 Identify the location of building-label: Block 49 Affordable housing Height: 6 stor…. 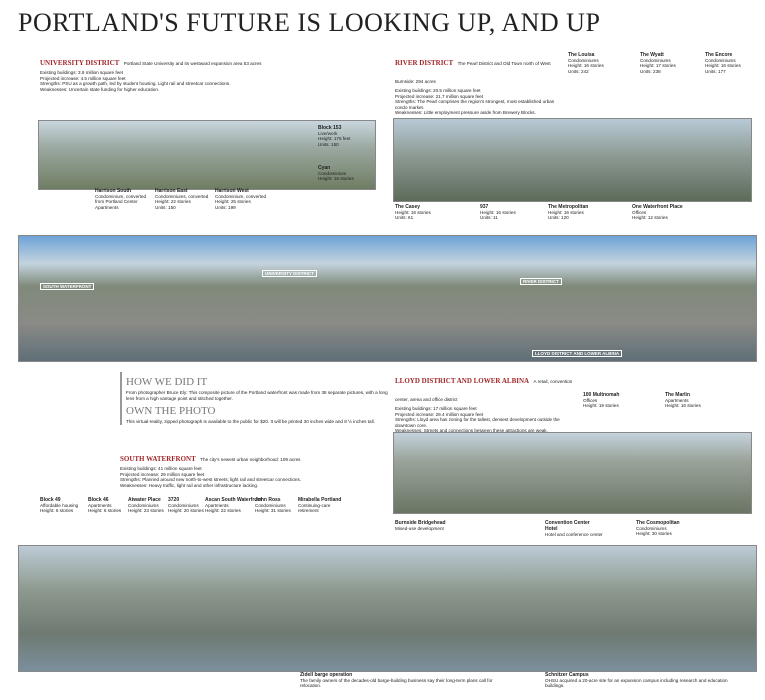
(69, 505).